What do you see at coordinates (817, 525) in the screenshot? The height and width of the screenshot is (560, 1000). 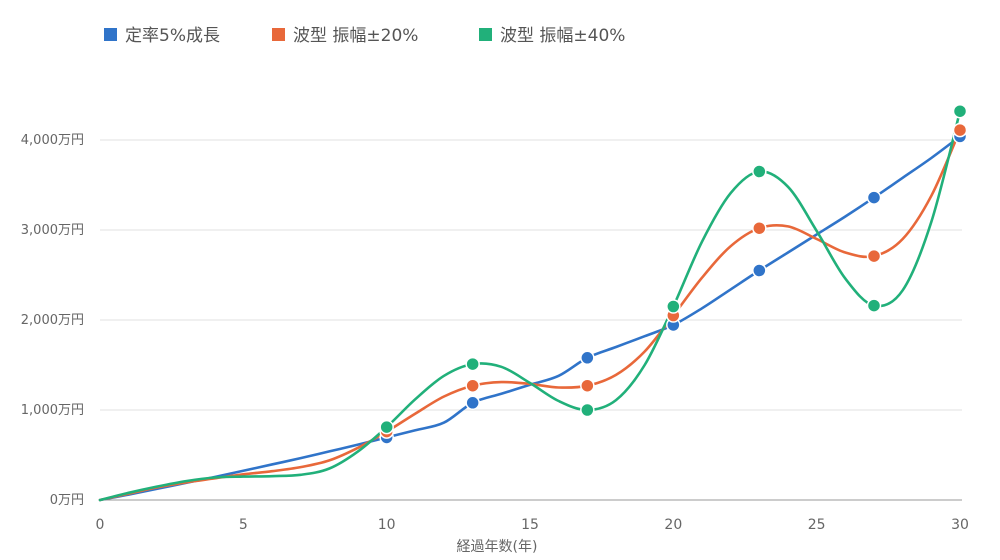 I see `x-tick-label: 25` at bounding box center [817, 525].